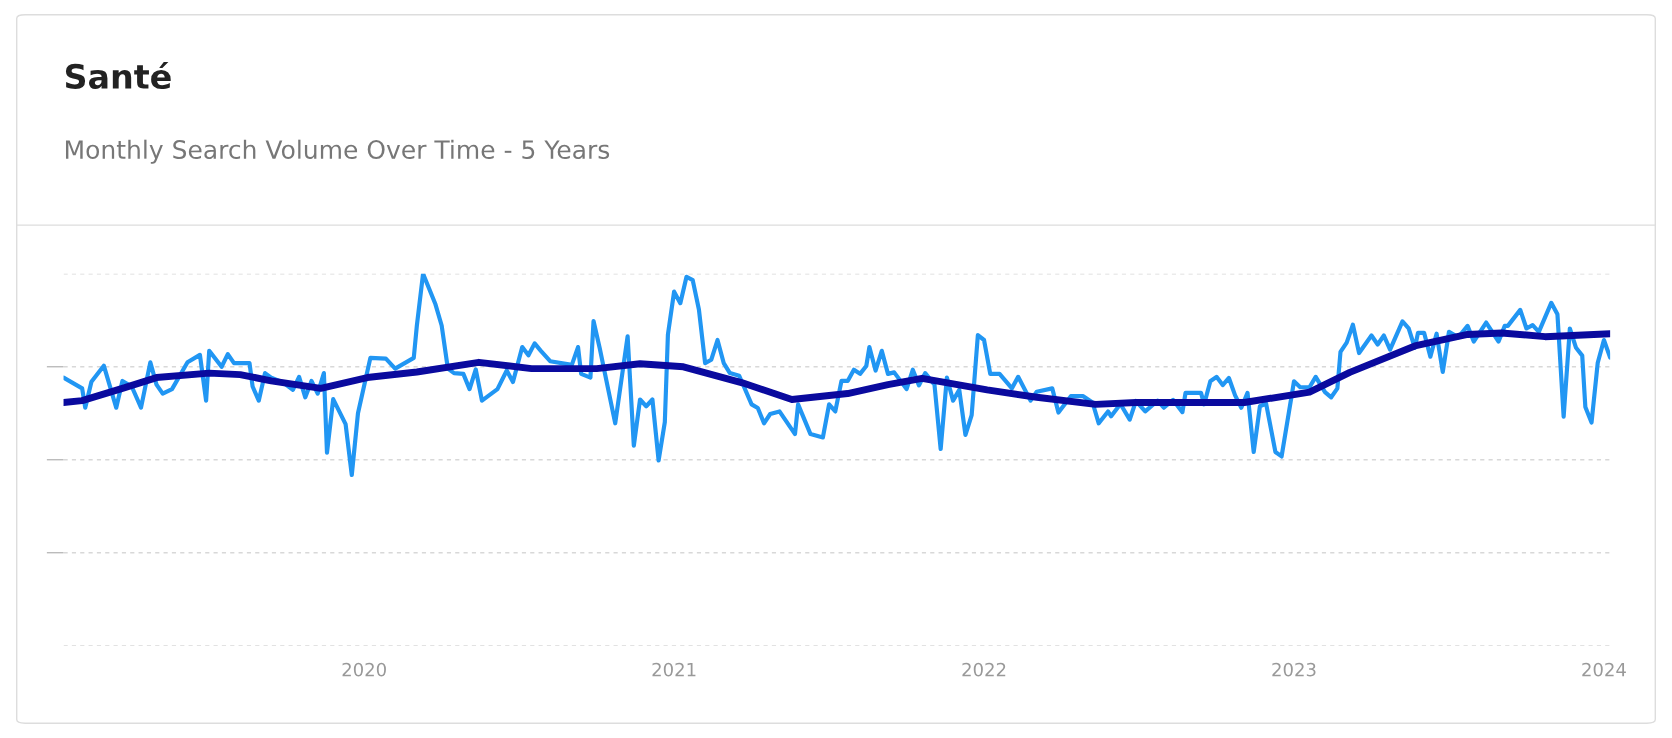  What do you see at coordinates (984, 669) in the screenshot?
I see `x-tick-label: 2022` at bounding box center [984, 669].